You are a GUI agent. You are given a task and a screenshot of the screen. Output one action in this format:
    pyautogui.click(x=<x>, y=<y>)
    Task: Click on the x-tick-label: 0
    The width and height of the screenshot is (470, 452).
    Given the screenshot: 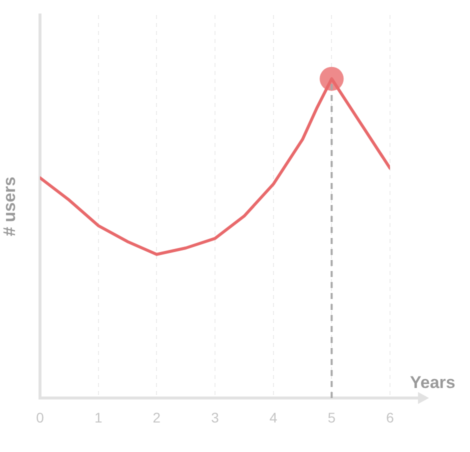 What is the action you would take?
    pyautogui.click(x=40, y=417)
    